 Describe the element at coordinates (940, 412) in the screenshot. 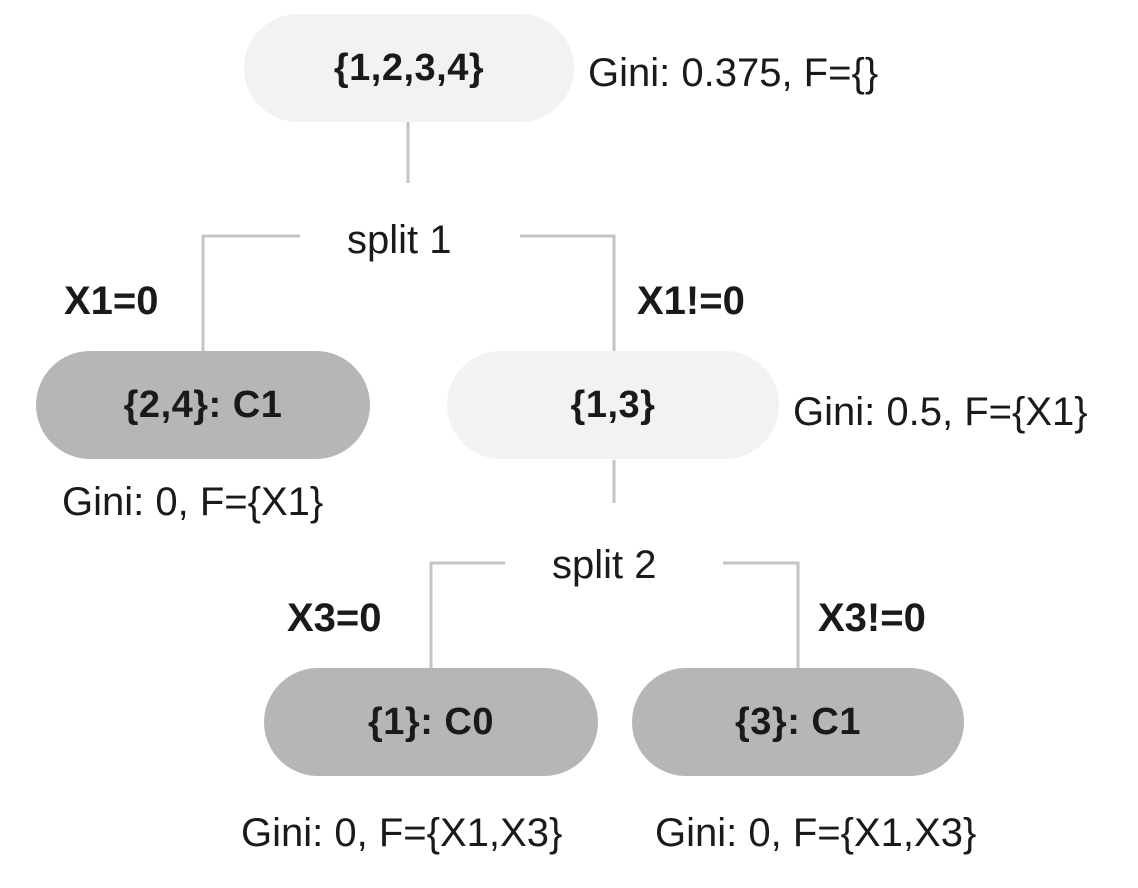

I see `inner-node-gini-label: Gini: 0.5, F={X1}` at that location.